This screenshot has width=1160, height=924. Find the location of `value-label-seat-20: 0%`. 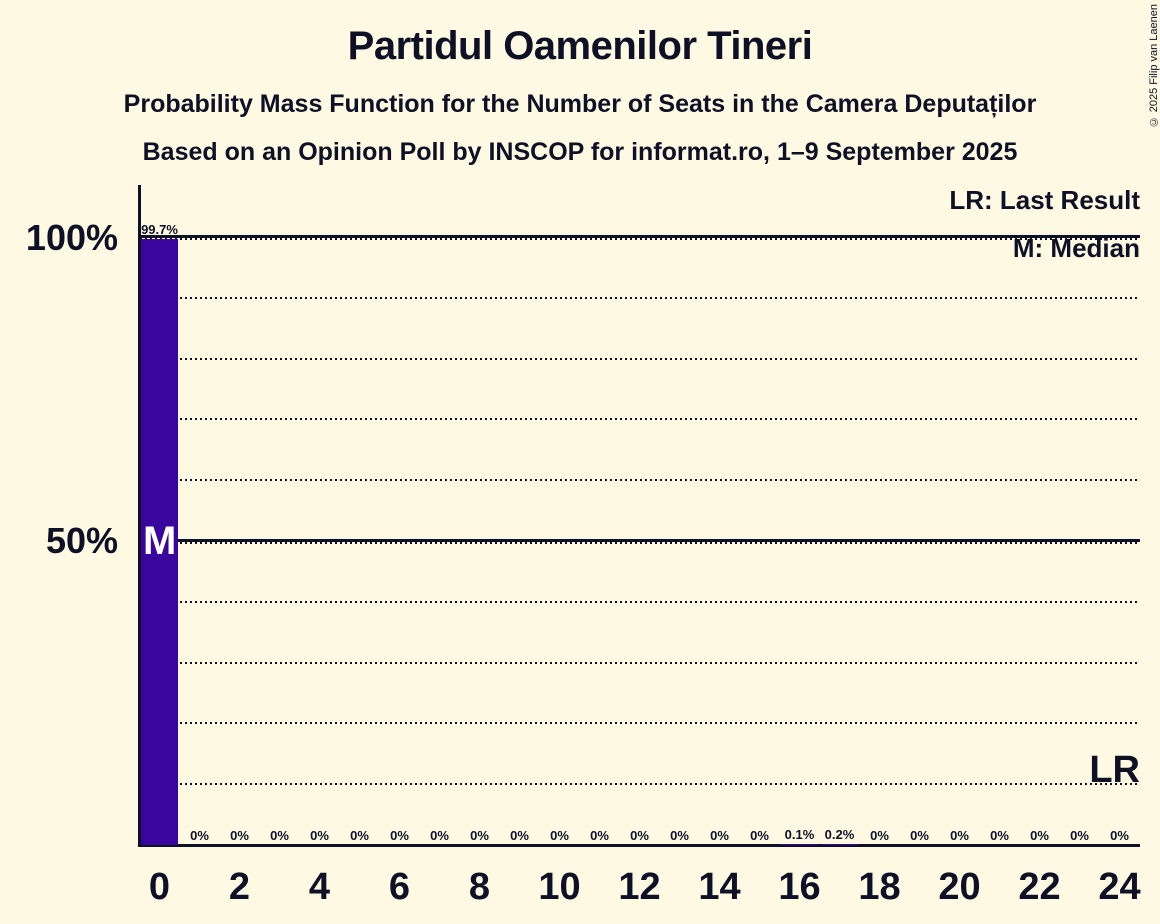

value-label-seat-20: 0% is located at coordinates (959, 835).